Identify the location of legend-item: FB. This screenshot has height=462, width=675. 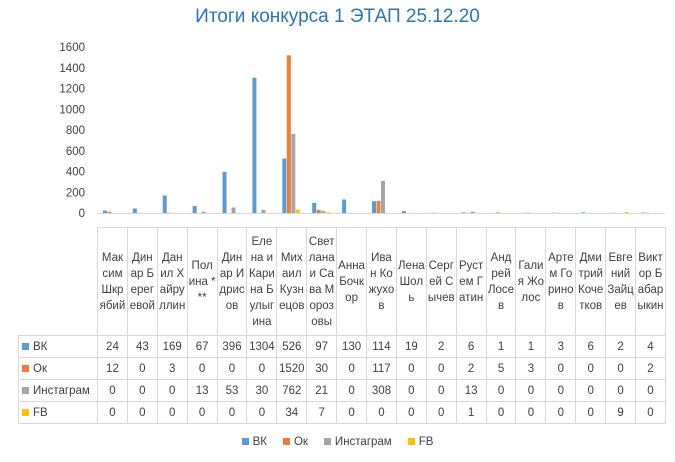
(420, 442).